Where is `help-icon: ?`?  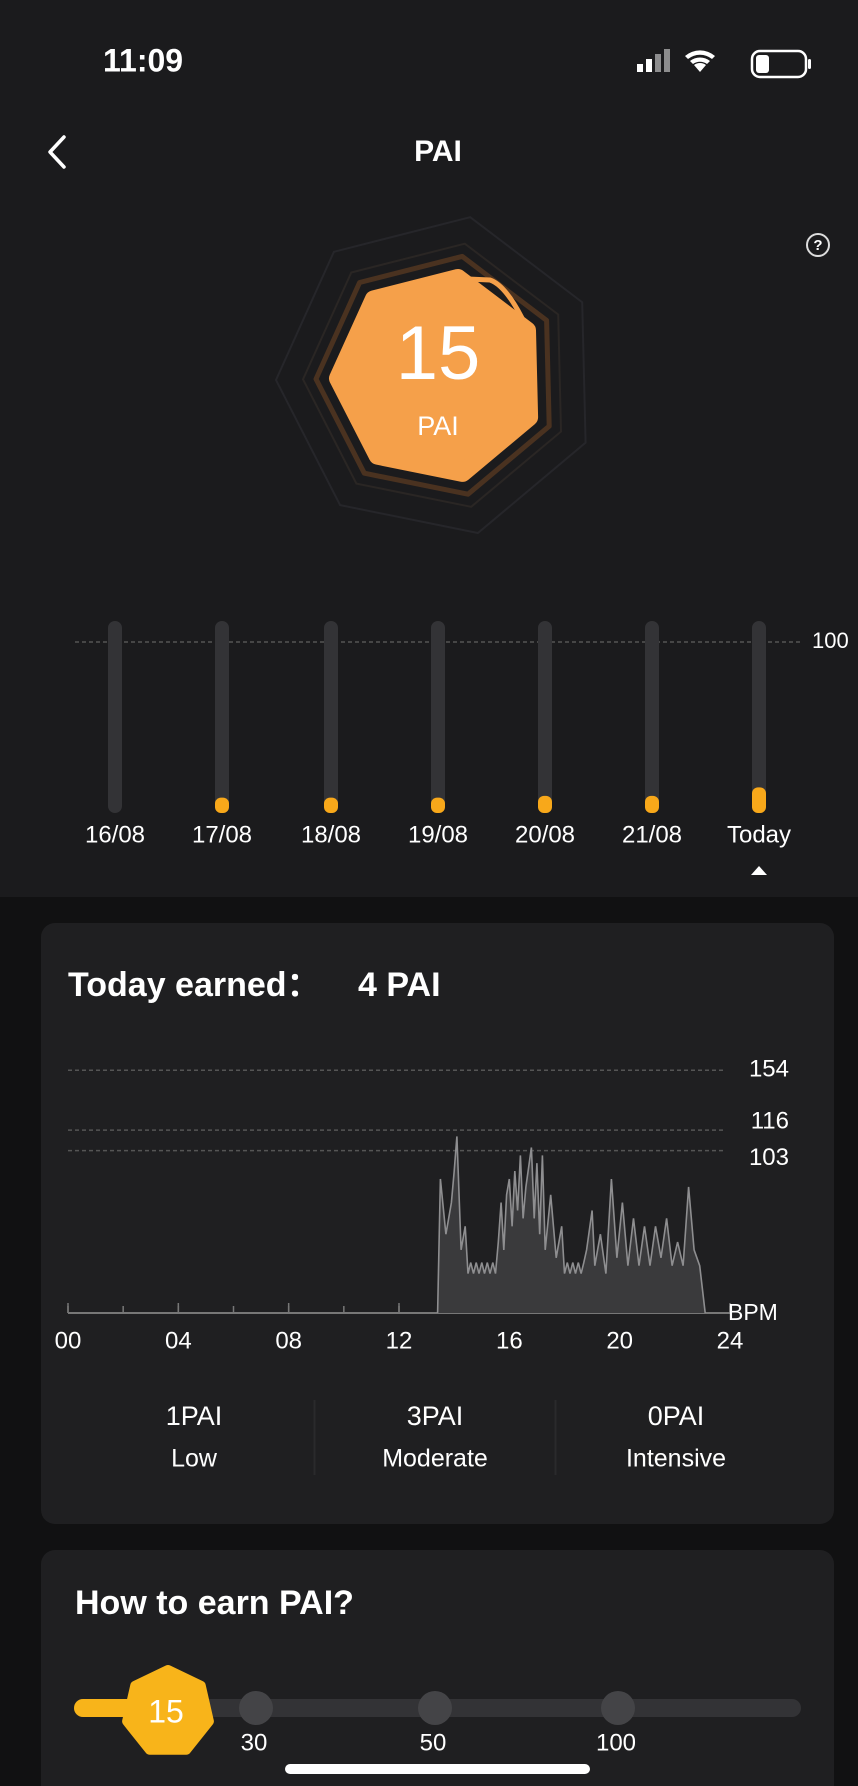 help-icon: ? is located at coordinates (818, 245).